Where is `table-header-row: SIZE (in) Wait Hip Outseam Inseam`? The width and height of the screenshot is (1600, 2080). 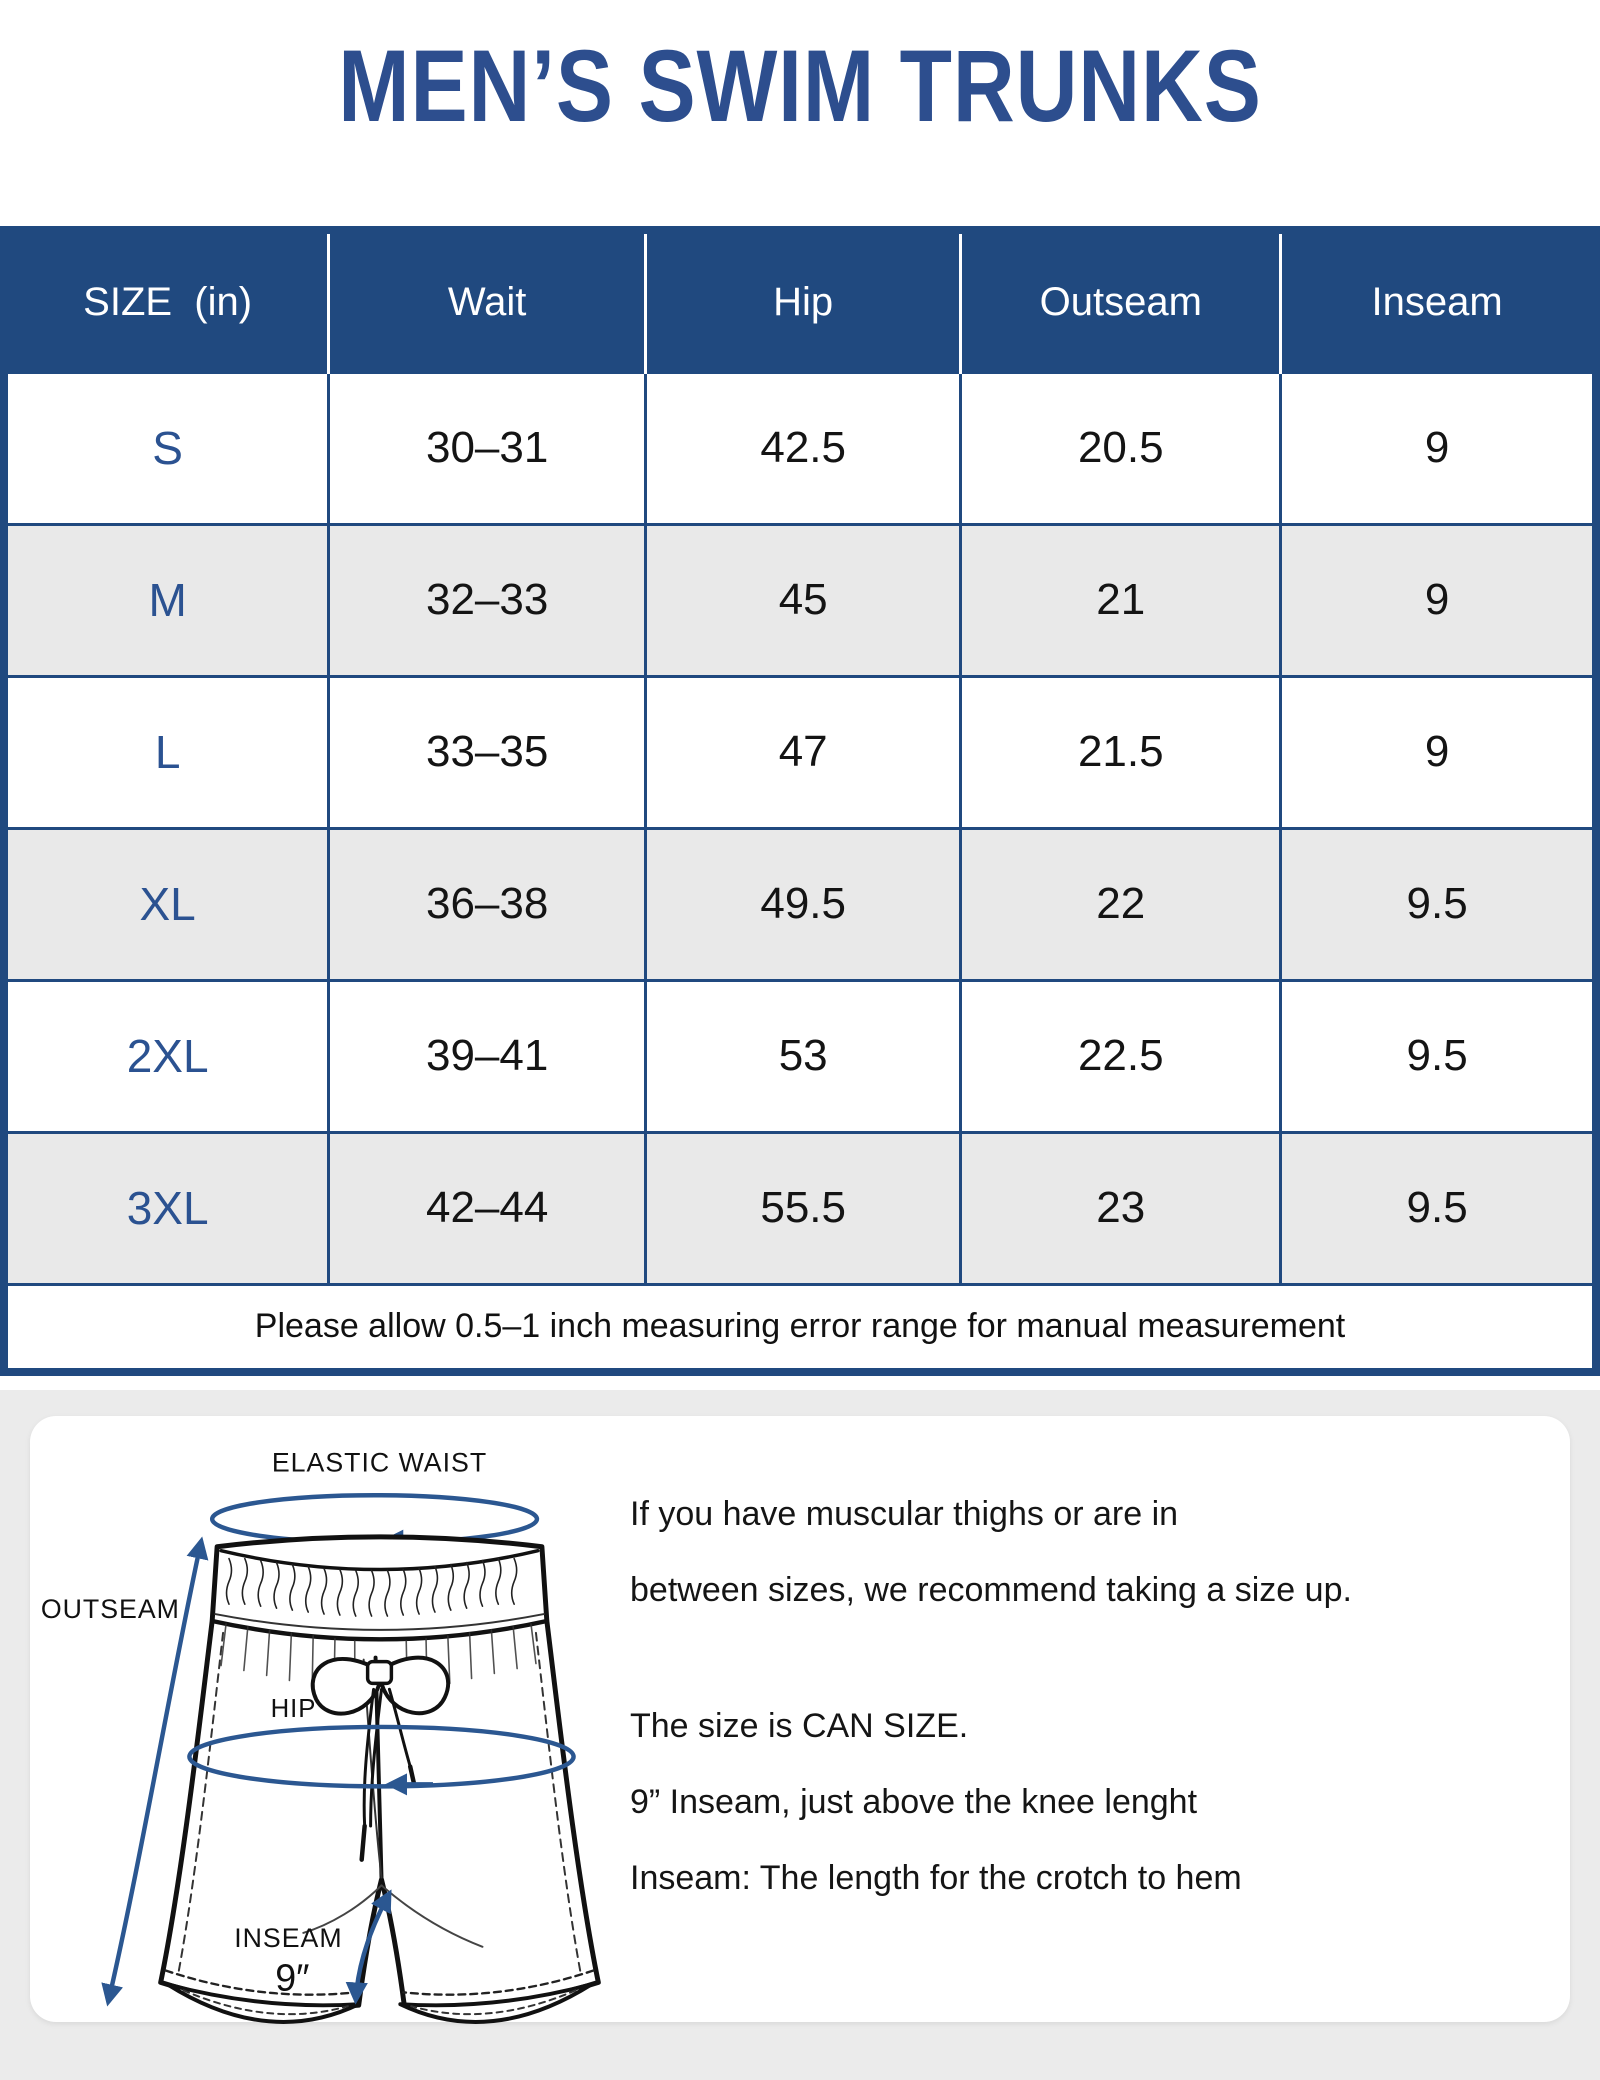 table-header-row: SIZE (in) Wait Hip Outseam Inseam is located at coordinates (800, 301).